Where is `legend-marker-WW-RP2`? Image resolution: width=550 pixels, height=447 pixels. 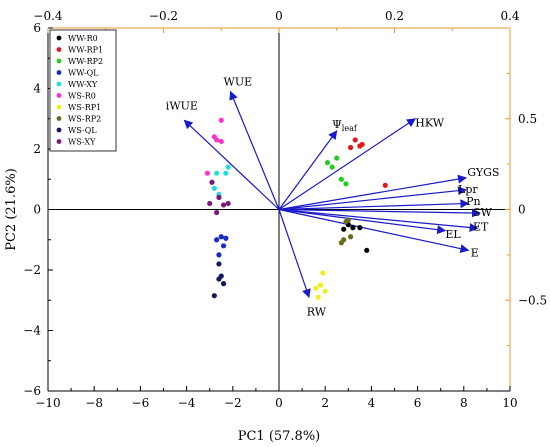 legend-marker-WW-RP2 is located at coordinates (59, 61).